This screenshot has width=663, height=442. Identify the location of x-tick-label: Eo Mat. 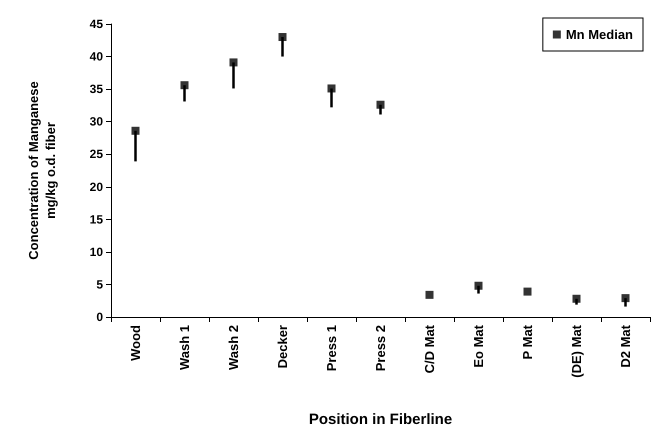
(478, 346).